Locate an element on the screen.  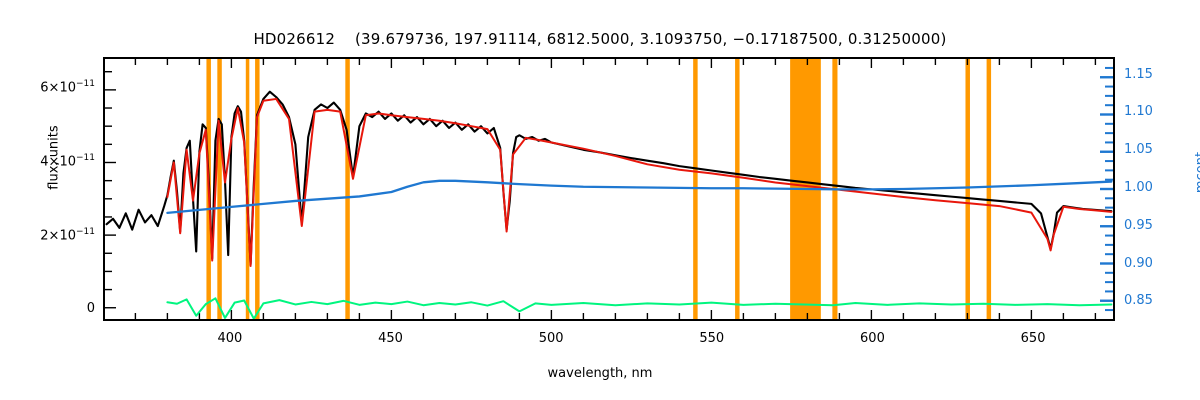
y-axis-right-label: mcont is located at coordinates (1196, 172).